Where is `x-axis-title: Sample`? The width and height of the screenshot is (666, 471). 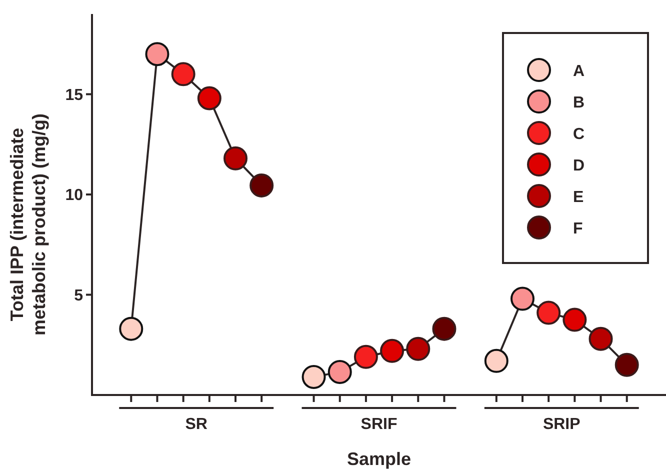 x-axis-title: Sample is located at coordinates (379, 459).